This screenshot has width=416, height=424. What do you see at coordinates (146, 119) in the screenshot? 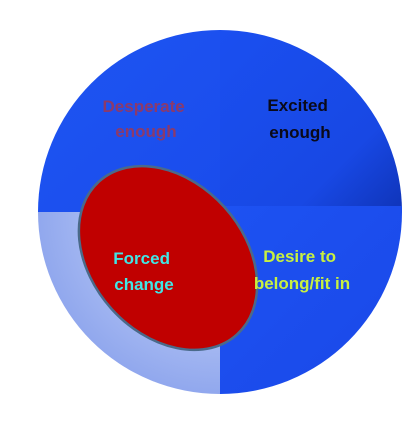
I see `quadrant-top-left-label: Desperate enough` at bounding box center [146, 119].